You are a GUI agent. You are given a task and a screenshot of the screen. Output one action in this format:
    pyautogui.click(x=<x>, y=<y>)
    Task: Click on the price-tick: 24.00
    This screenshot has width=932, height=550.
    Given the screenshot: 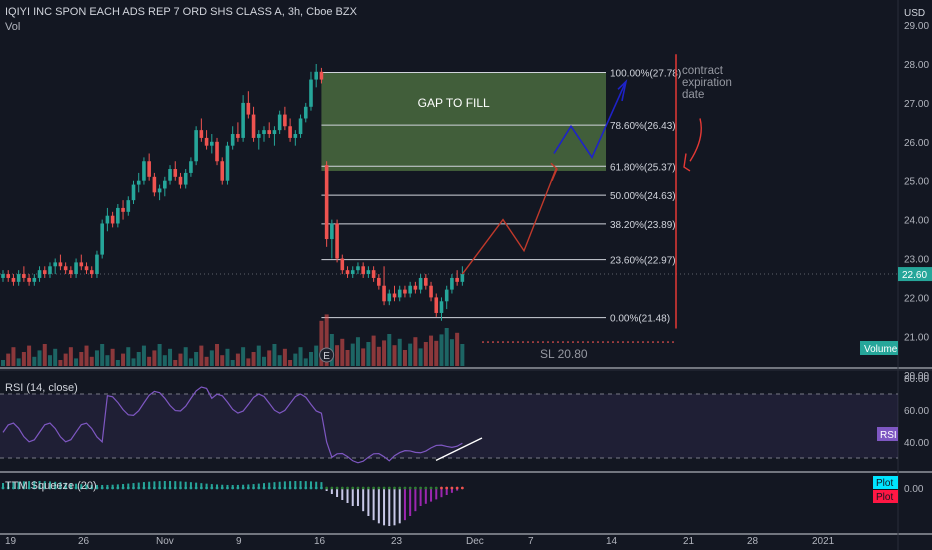 What is the action you would take?
    pyautogui.click(x=916, y=221)
    